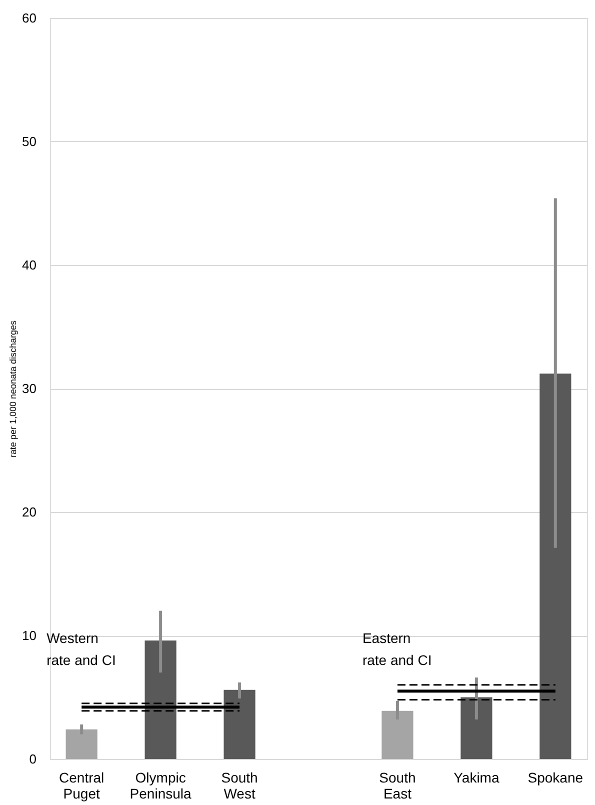  What do you see at coordinates (556, 778) in the screenshot?
I see `x-tick-label: Spokane` at bounding box center [556, 778].